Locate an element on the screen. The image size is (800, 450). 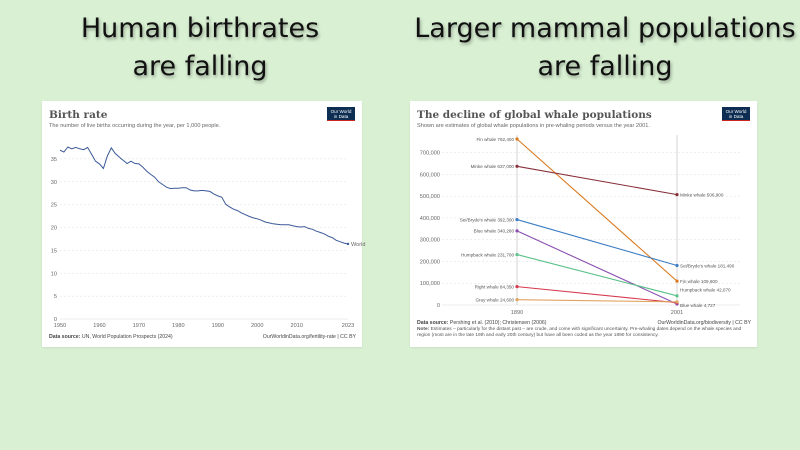
x-tick-label: 2010 is located at coordinates (296, 326).